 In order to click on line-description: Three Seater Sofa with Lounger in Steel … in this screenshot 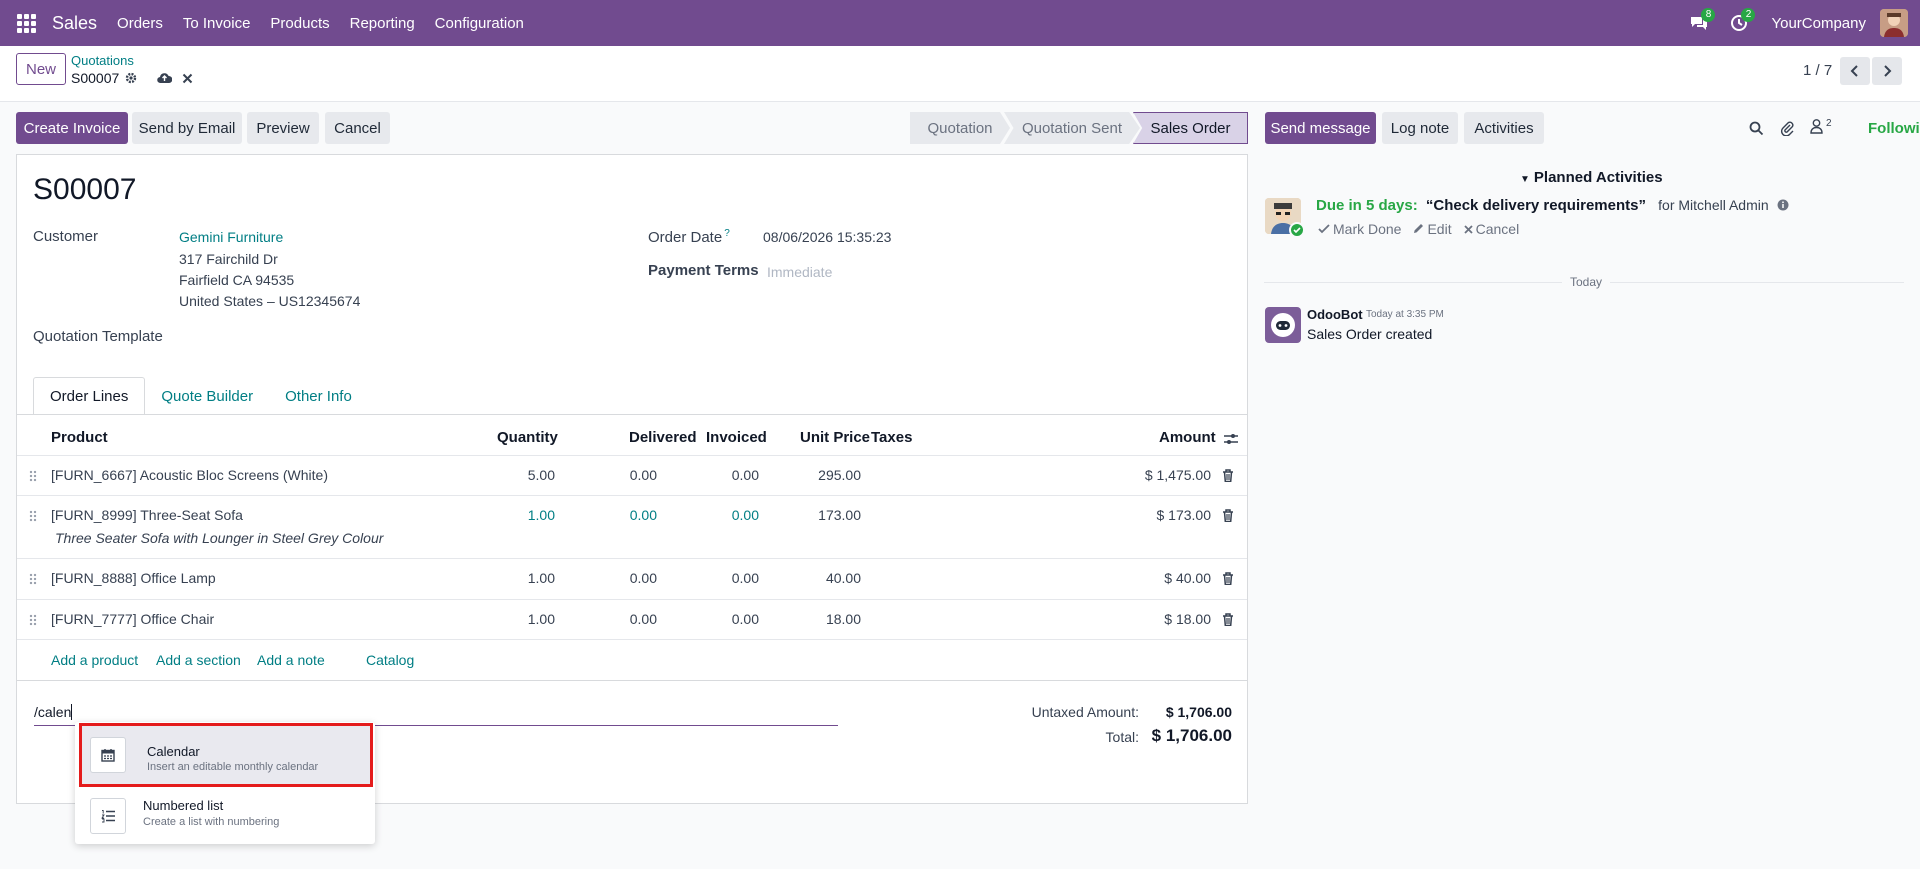, I will do `click(219, 538)`.